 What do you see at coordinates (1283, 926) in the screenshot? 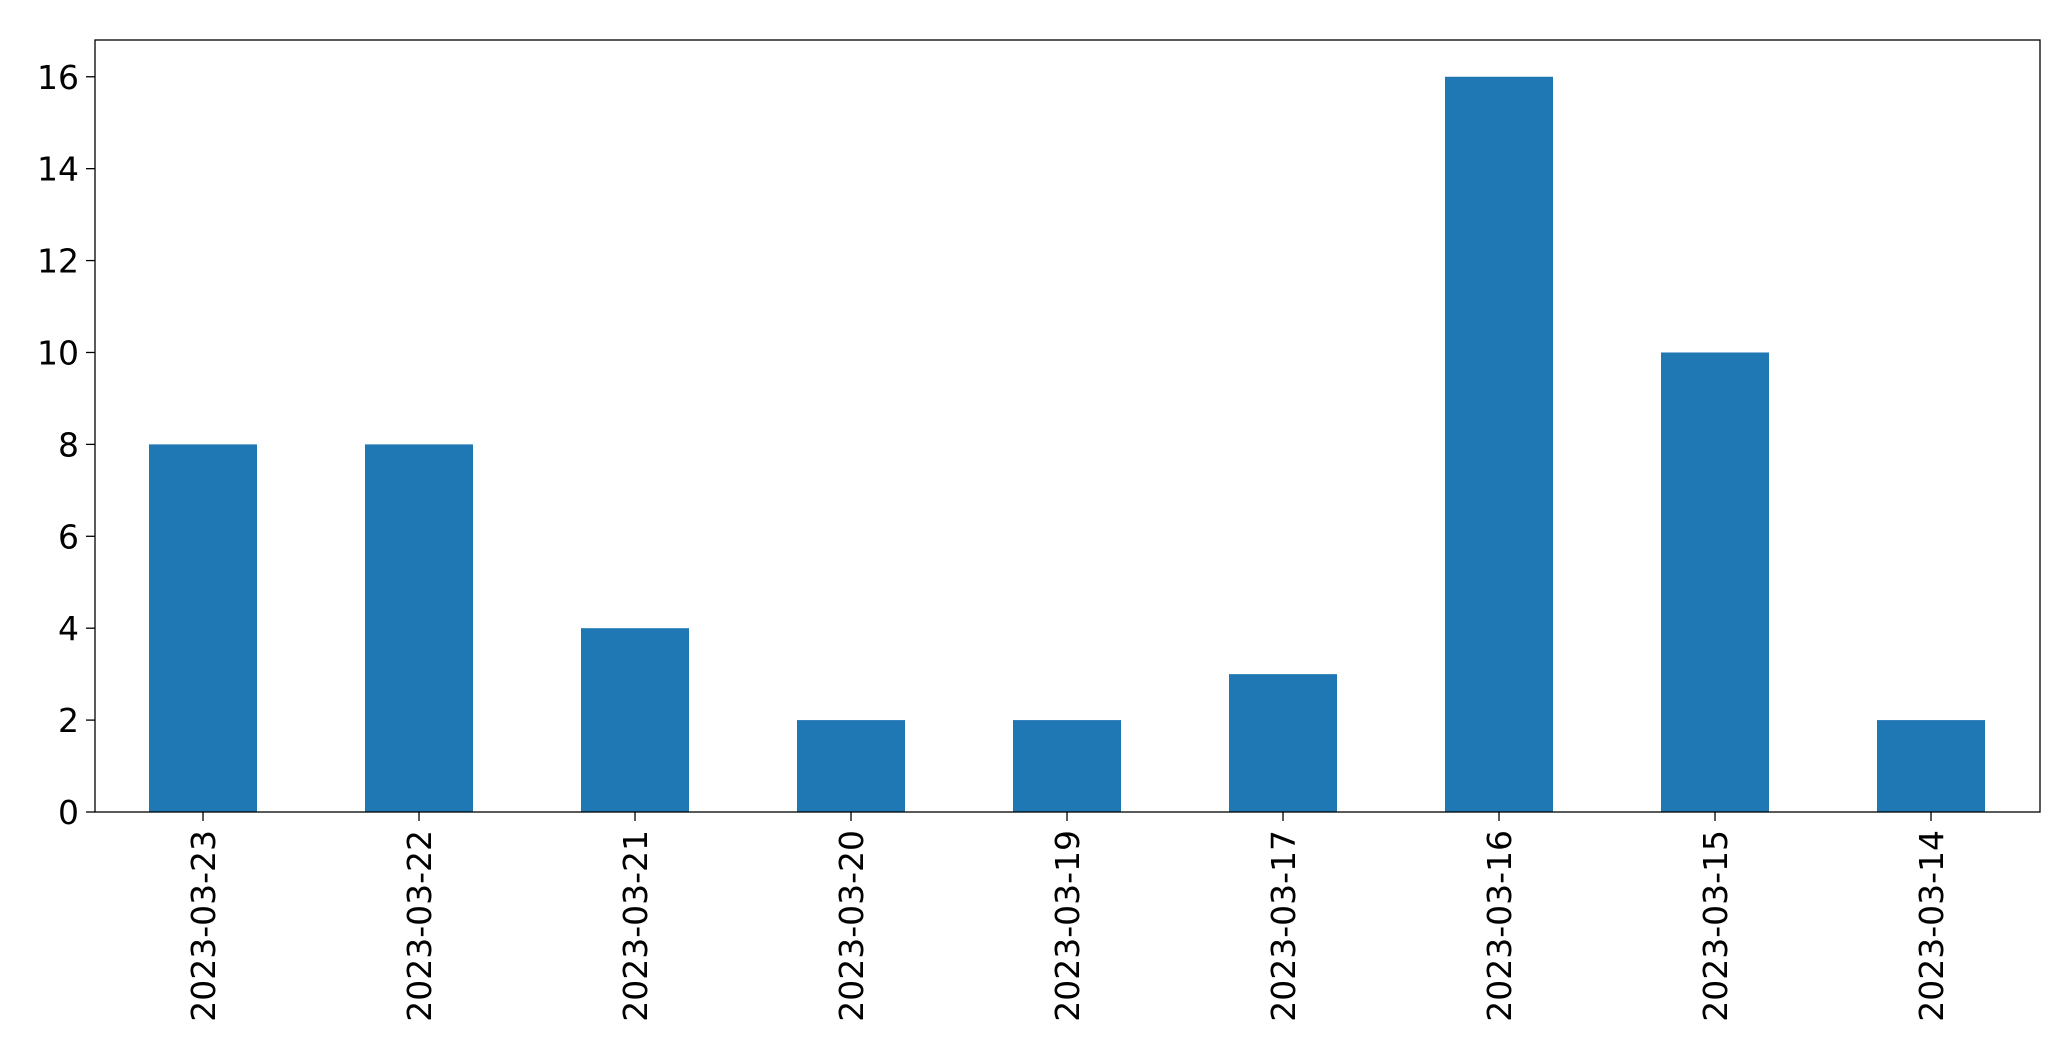
I see `x-tick-label: 2023-03-17` at bounding box center [1283, 926].